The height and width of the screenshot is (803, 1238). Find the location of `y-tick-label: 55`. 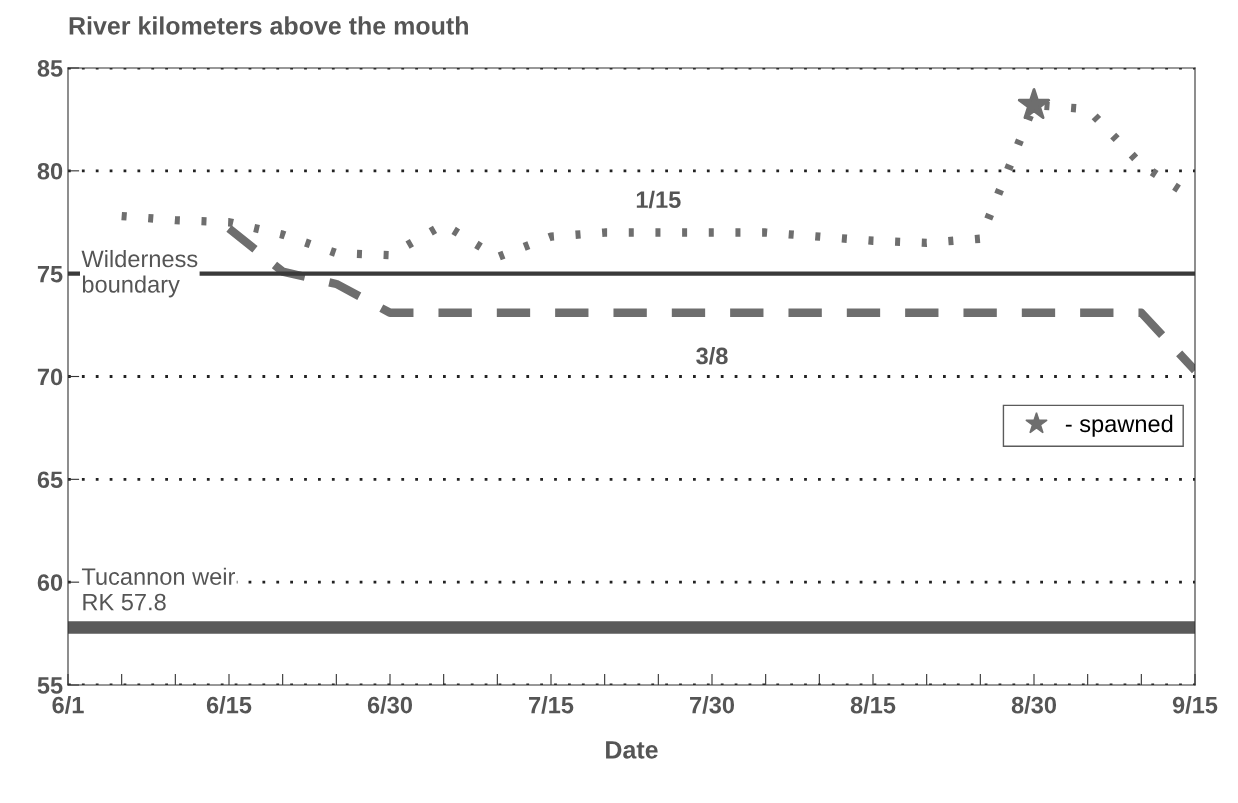

y-tick-label: 55 is located at coordinates (50, 685).